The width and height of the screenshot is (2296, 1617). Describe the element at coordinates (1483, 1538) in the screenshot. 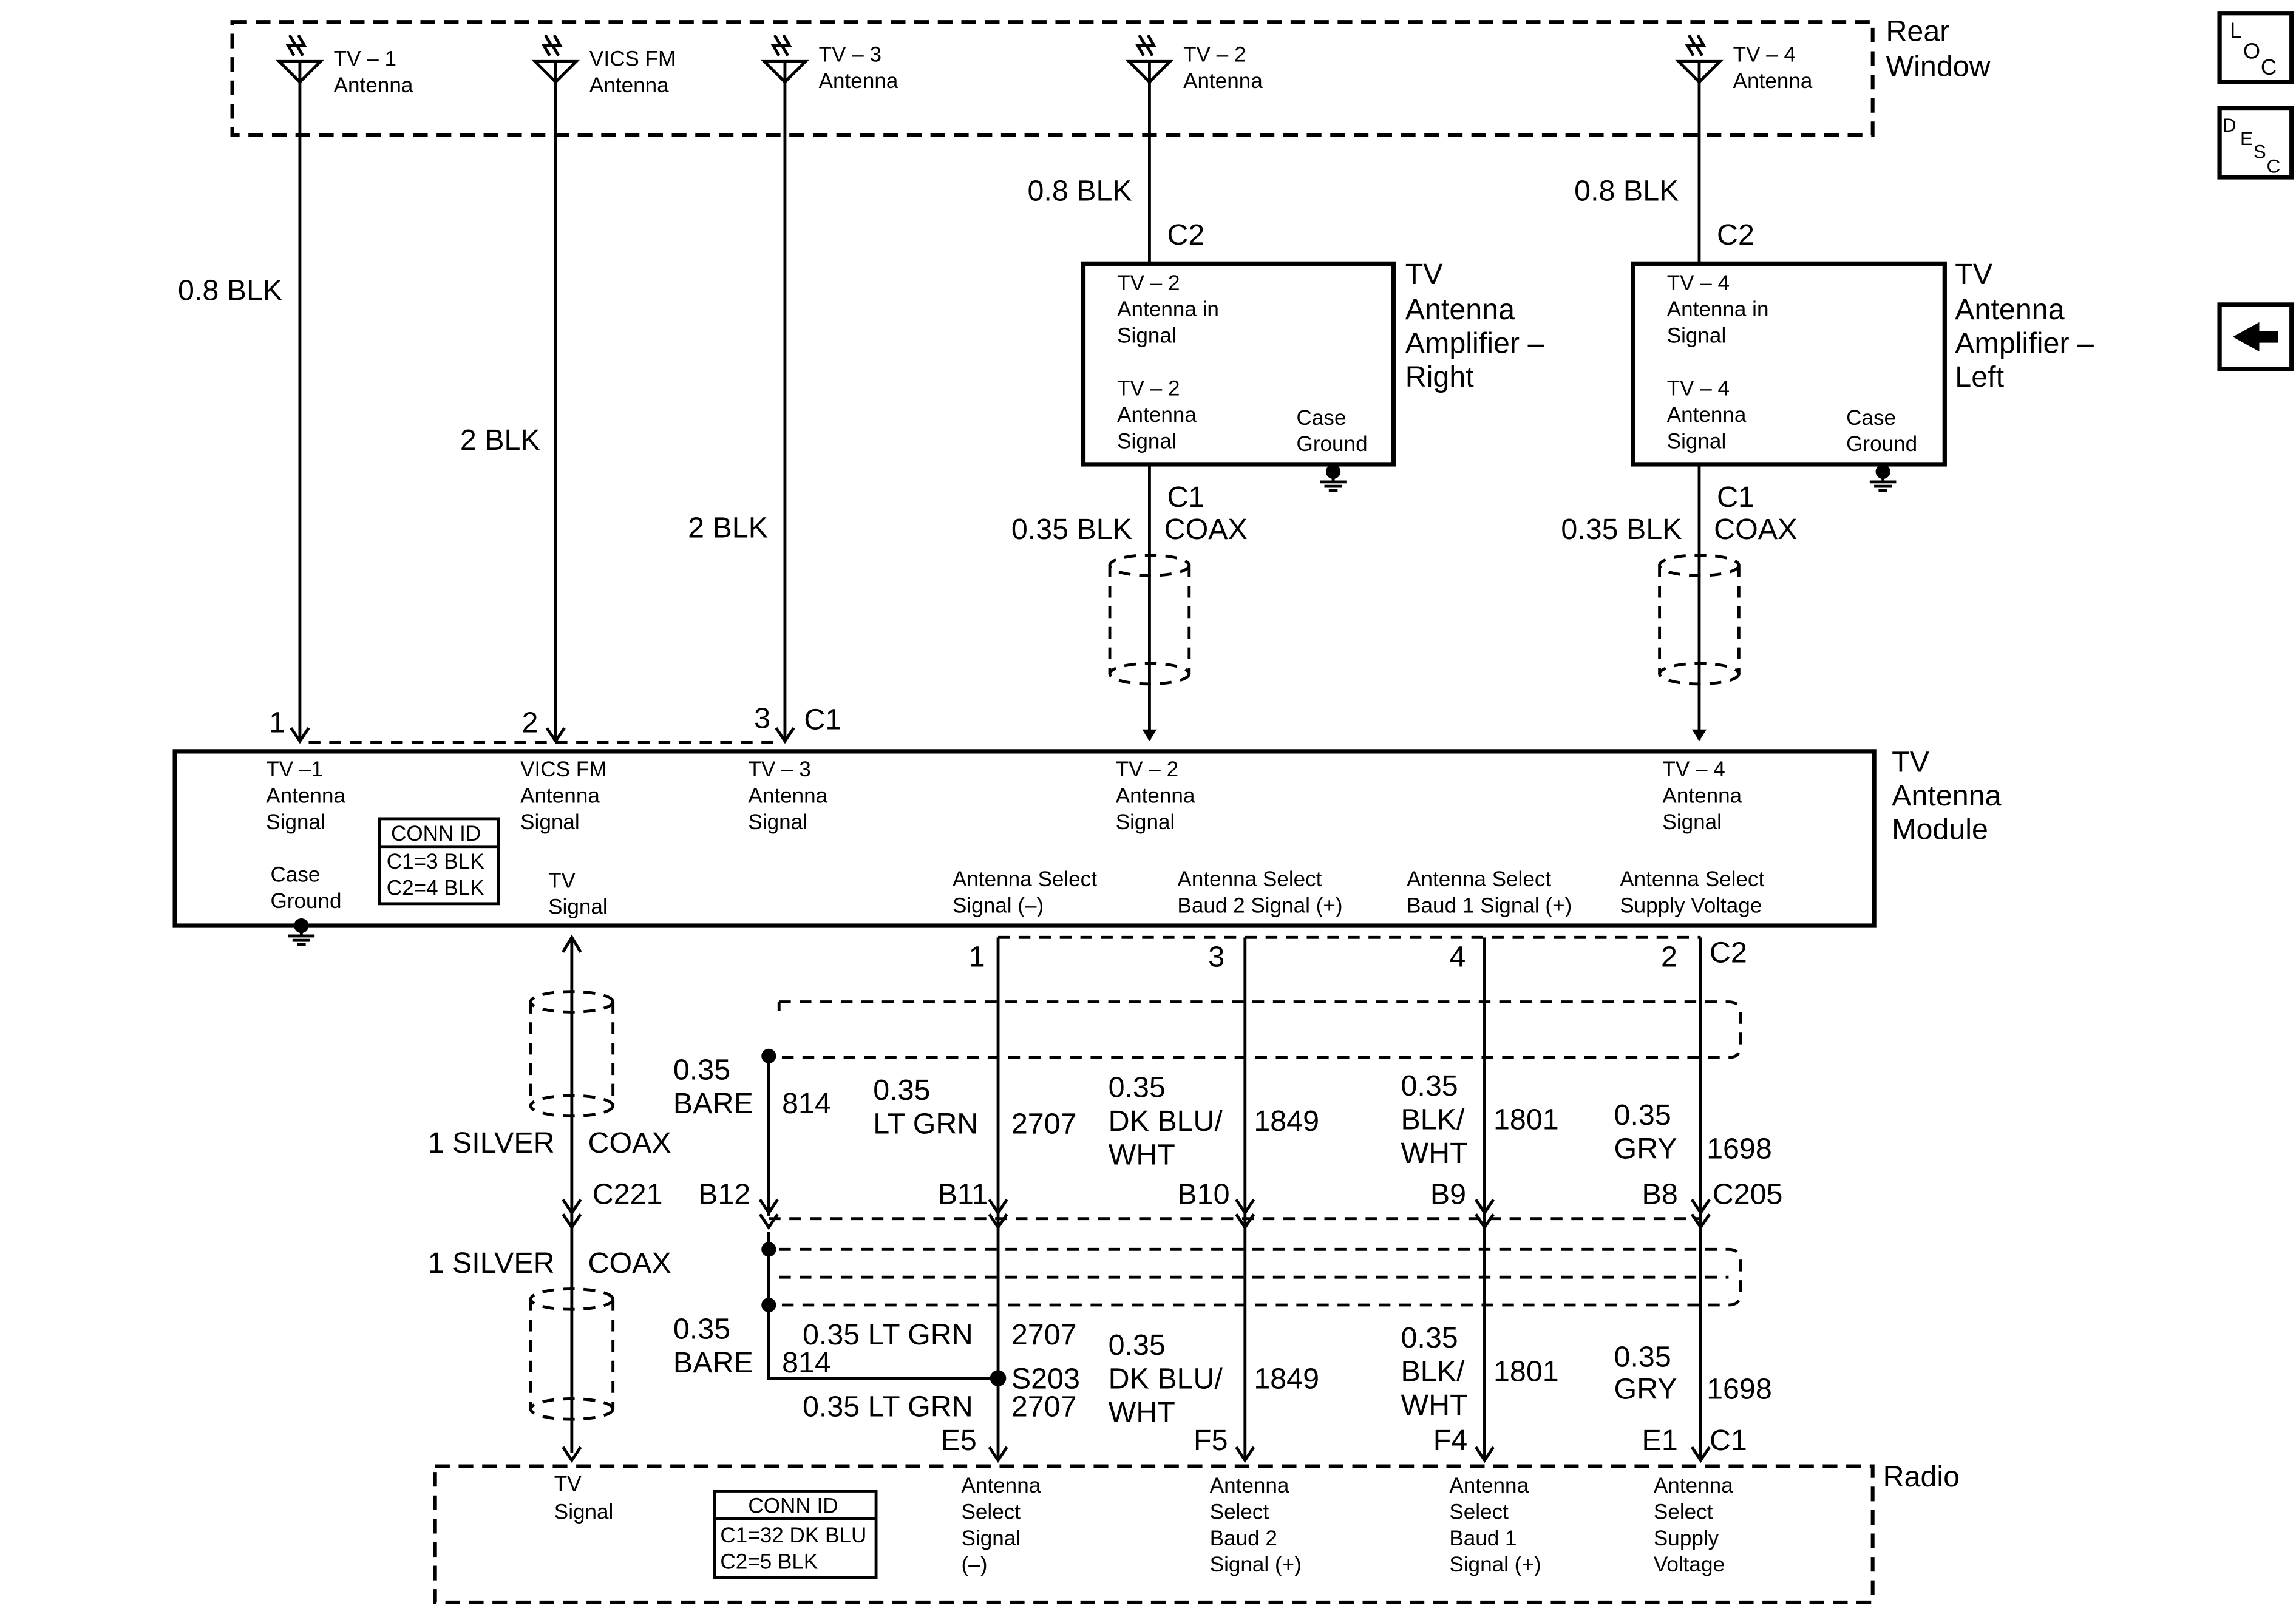

I see `radio-input-label: Baud 1` at that location.